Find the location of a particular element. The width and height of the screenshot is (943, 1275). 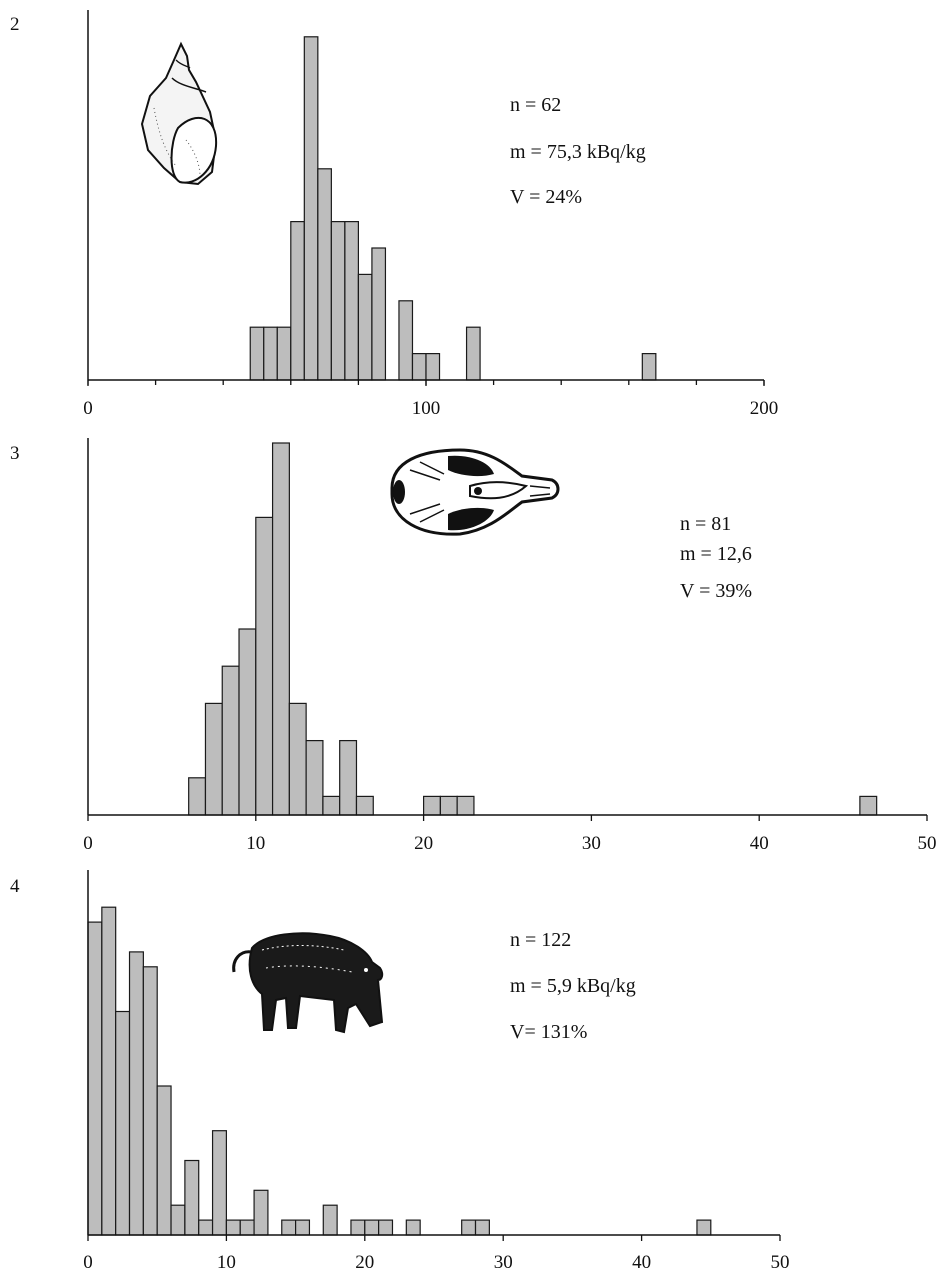

stat-m: m = 12,6 is located at coordinates (716, 554).